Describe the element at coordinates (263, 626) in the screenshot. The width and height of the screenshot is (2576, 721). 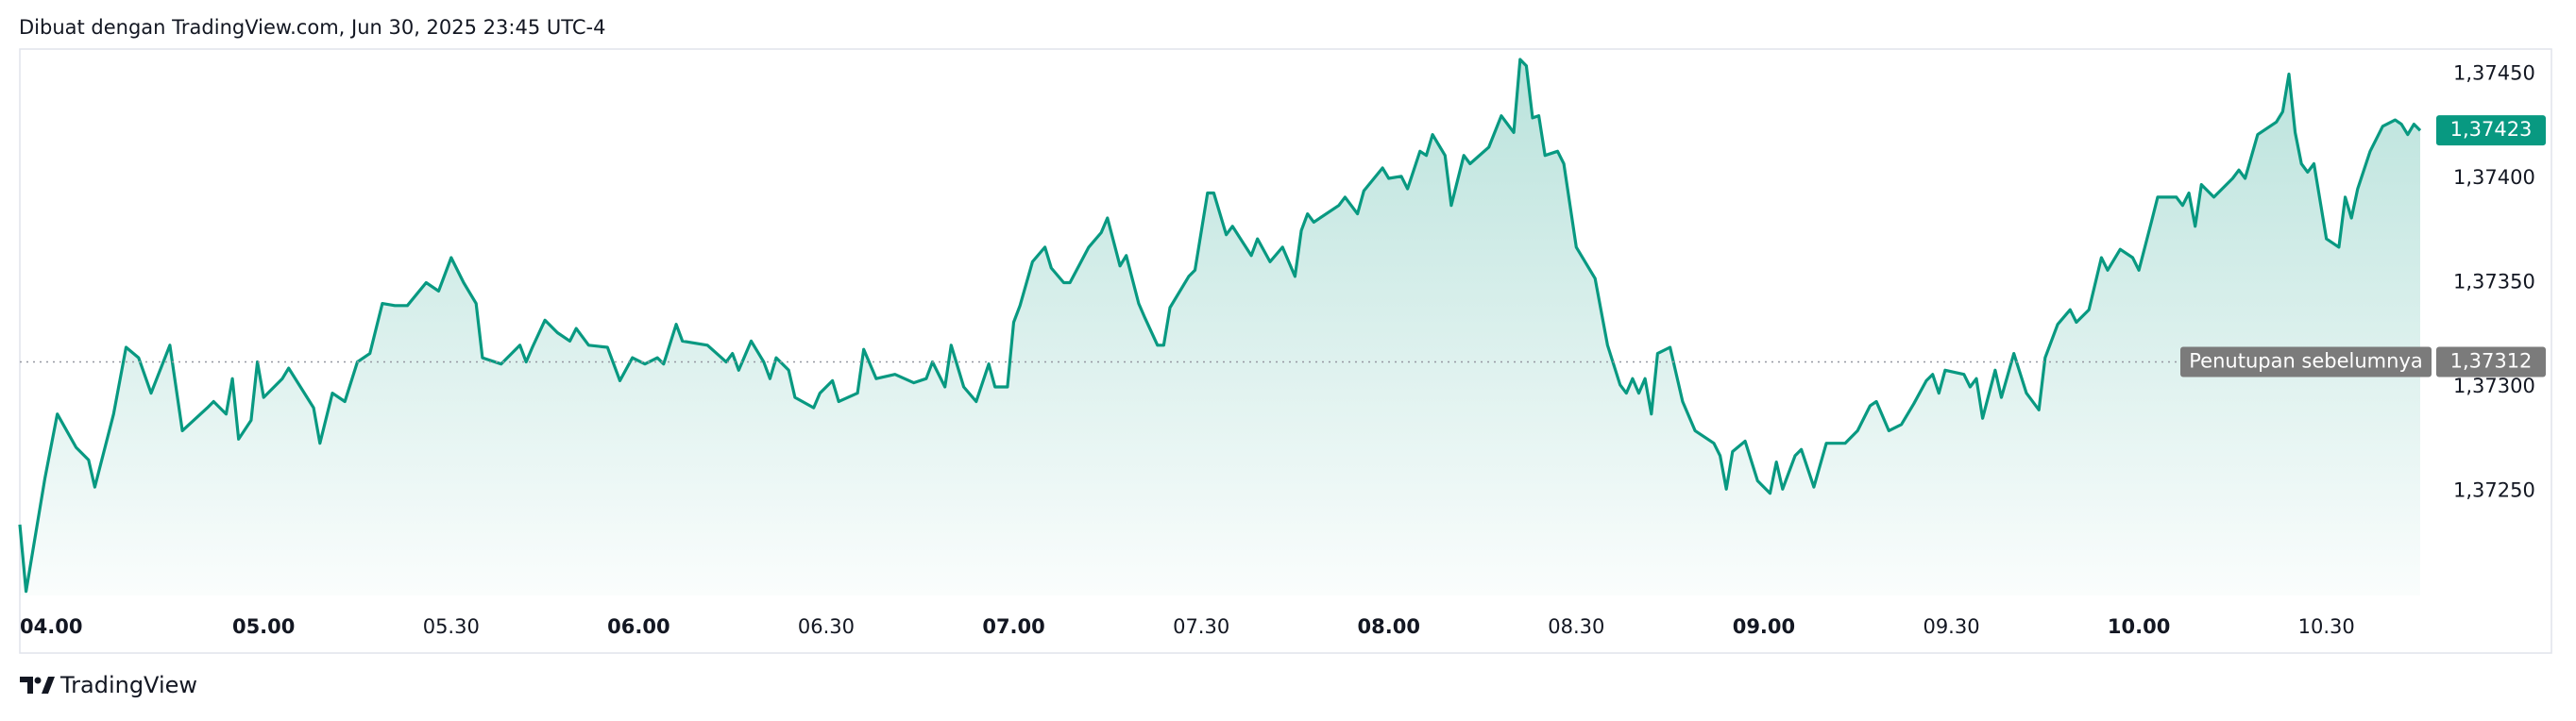
I see `x-tick-label: 05.00` at that location.